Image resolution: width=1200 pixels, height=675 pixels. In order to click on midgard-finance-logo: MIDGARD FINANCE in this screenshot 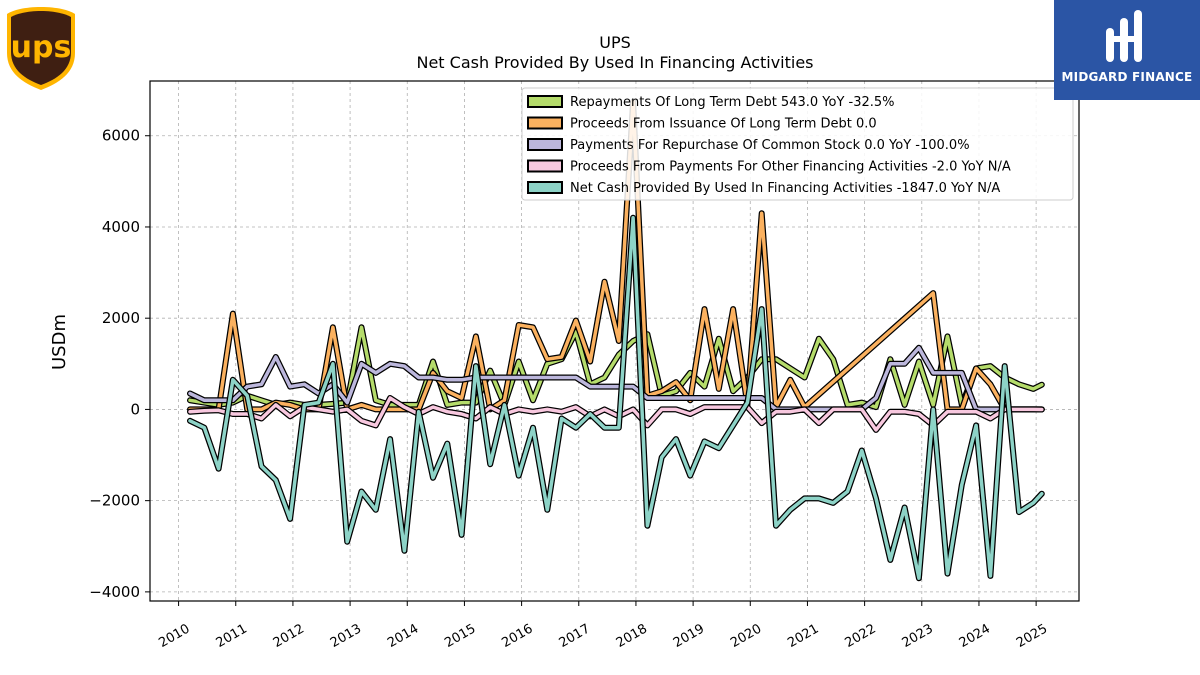, I will do `click(1127, 50)`.